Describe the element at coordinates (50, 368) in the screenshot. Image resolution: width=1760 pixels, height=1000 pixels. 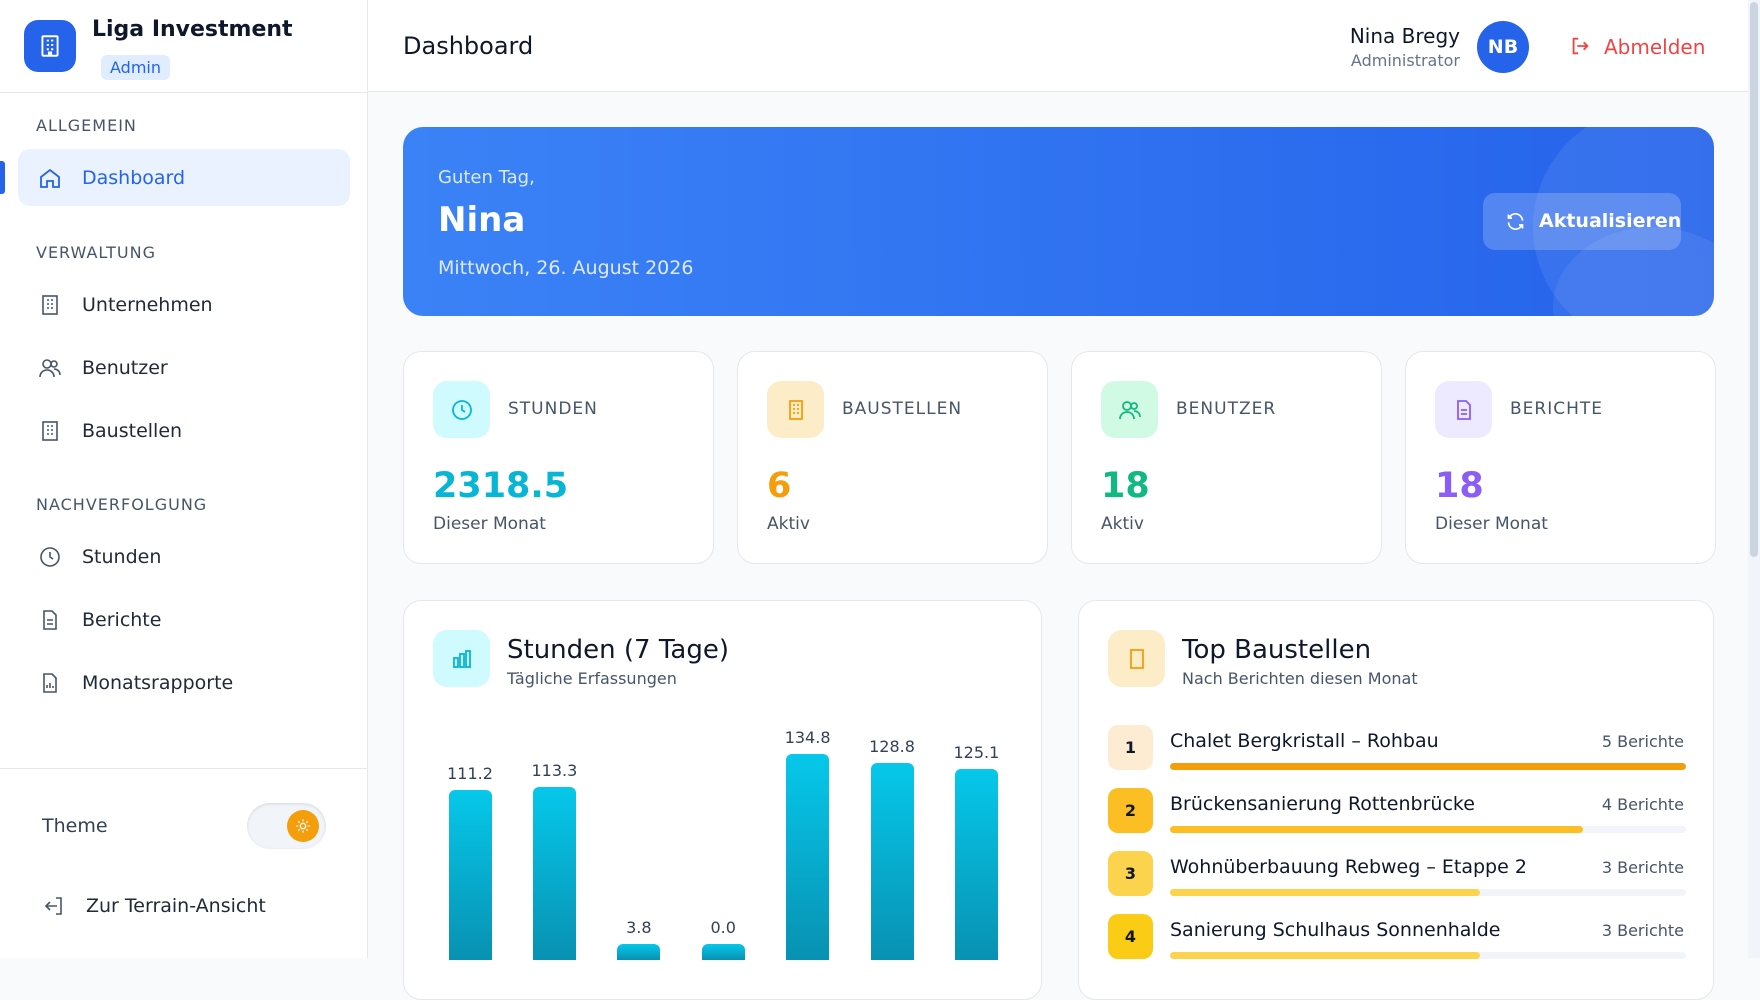
I see `users-icon` at that location.